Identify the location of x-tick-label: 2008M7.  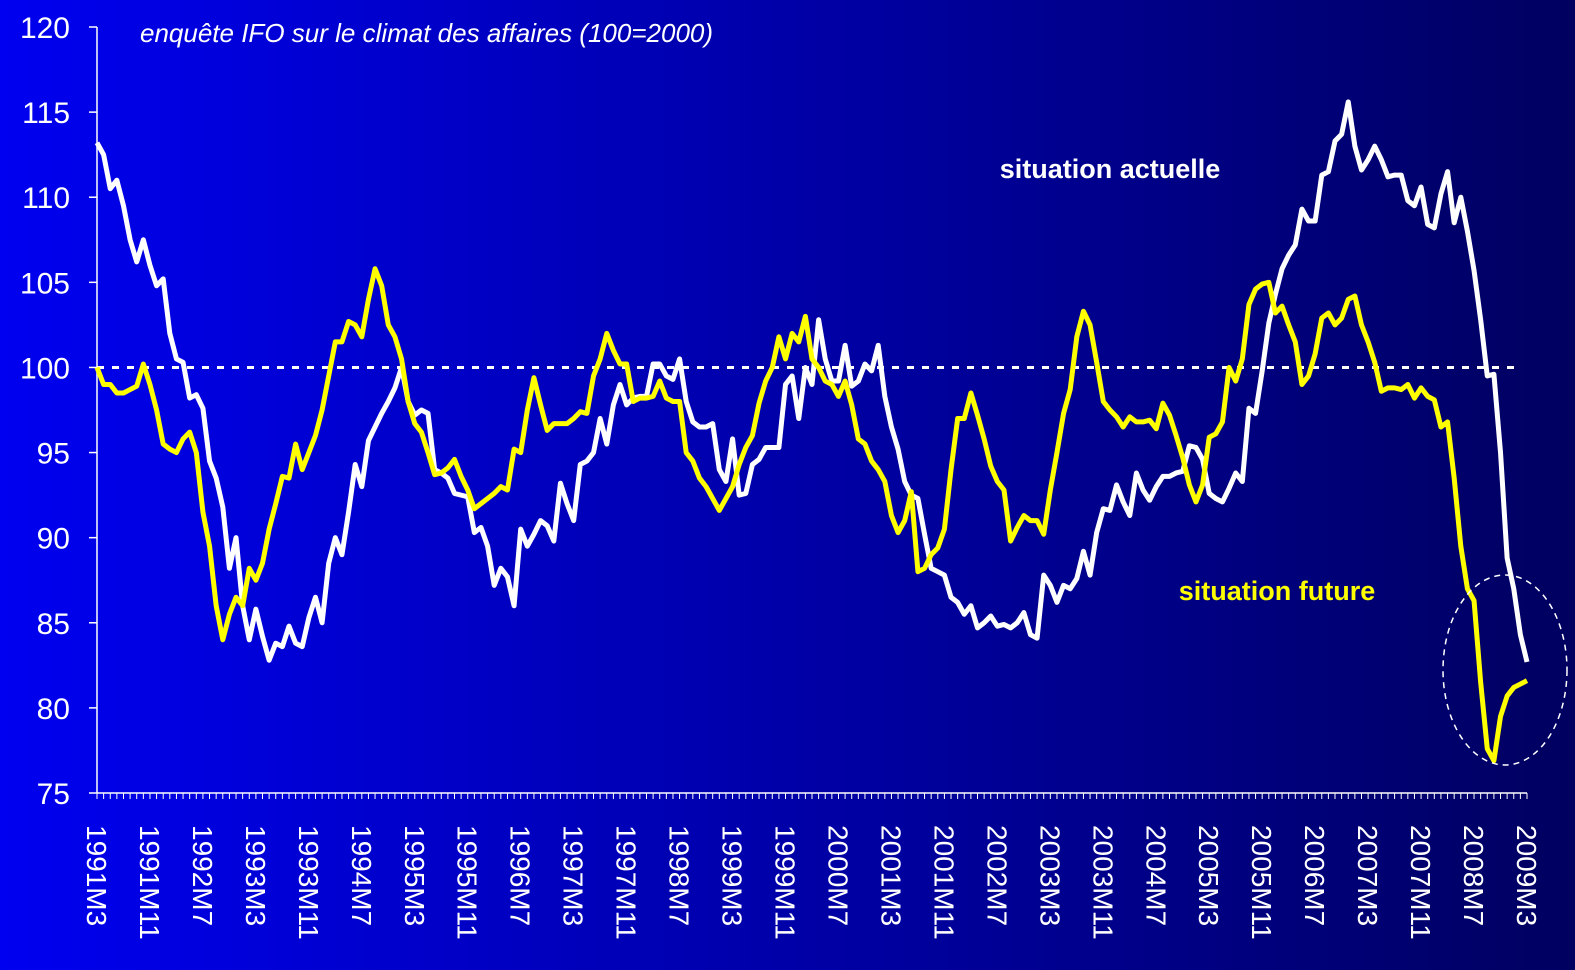
(1473, 875).